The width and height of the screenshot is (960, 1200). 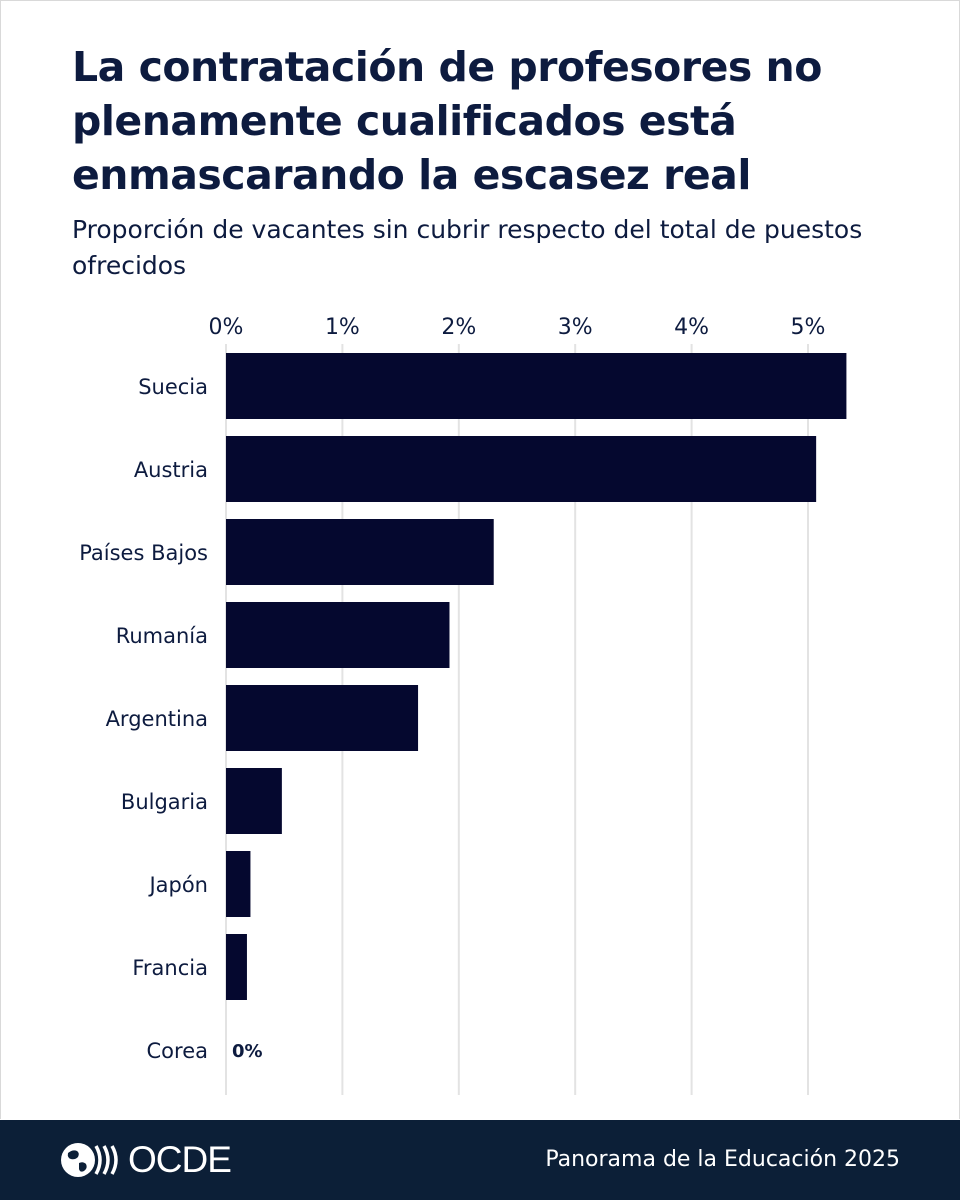 I want to click on x-tick-label: 1%, so click(x=342, y=327).